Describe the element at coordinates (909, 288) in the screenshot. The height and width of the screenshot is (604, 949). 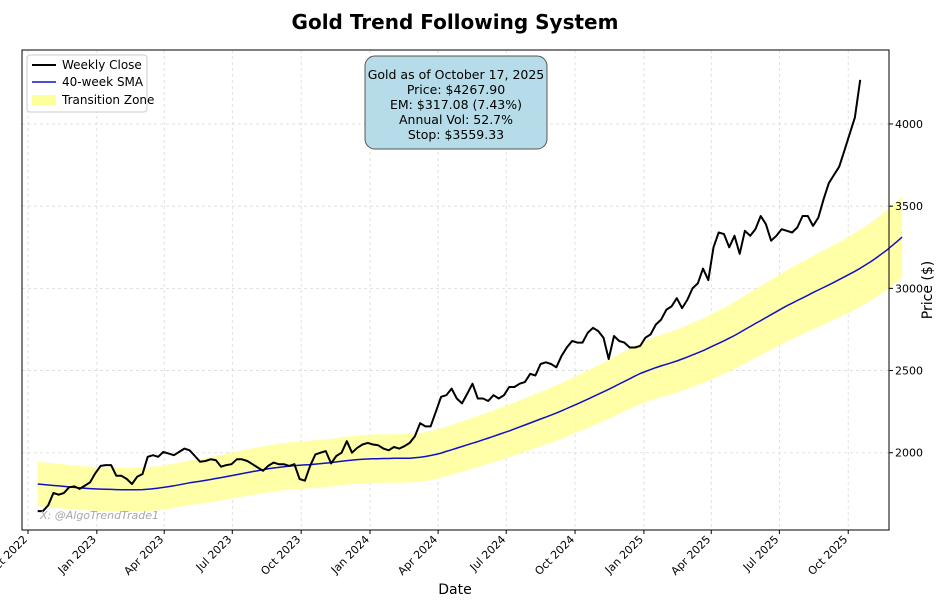
I see `y-tick-label: 3000` at that location.